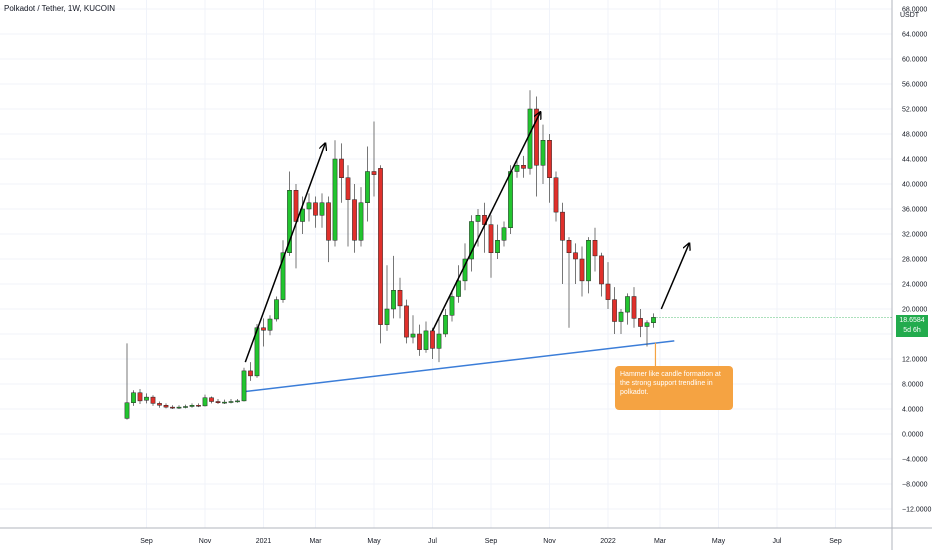 The image size is (932, 550). Describe the element at coordinates (914, 35) in the screenshot. I see `price-tick-label: 64.0000` at that location.